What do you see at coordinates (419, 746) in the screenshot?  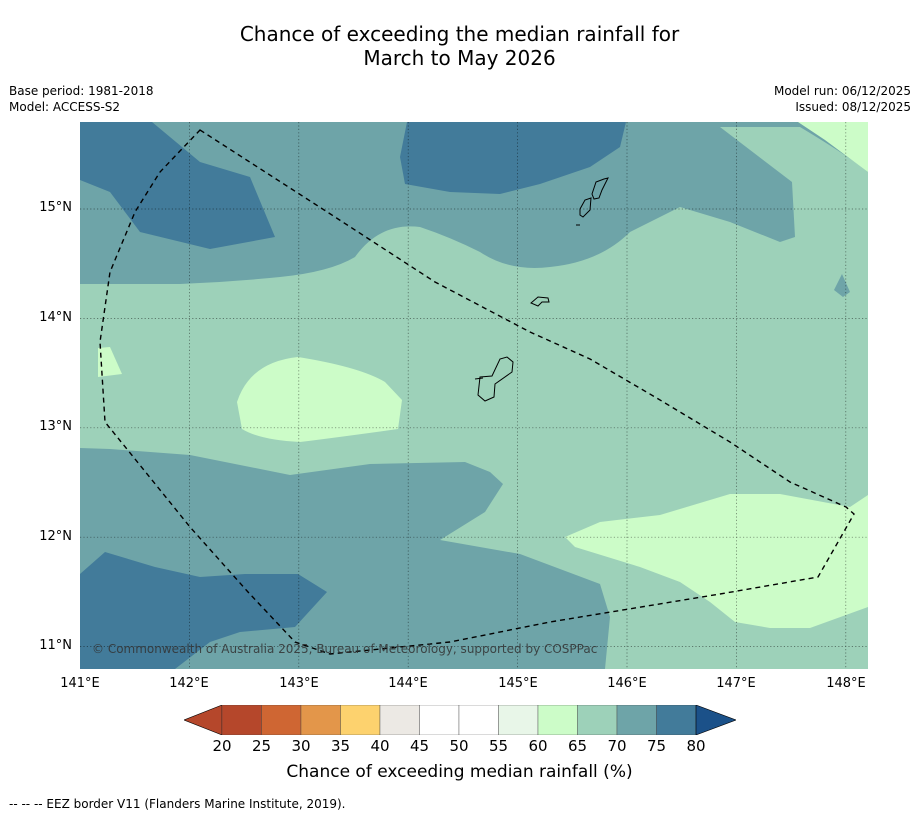 I see `colorbar-tick: 45` at bounding box center [419, 746].